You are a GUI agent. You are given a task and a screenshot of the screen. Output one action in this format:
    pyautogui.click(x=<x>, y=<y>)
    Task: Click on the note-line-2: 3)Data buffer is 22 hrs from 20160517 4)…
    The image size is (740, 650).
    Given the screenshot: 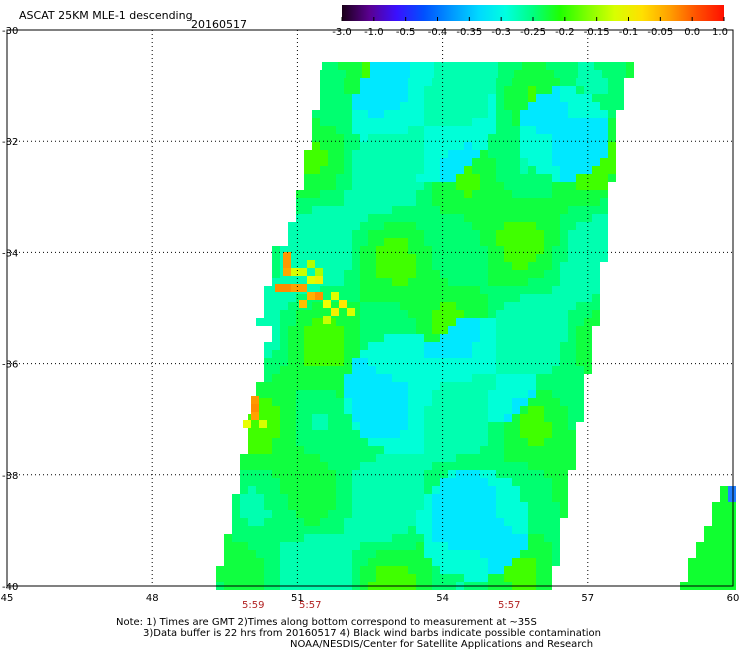 What is the action you would take?
    pyautogui.click(x=372, y=633)
    